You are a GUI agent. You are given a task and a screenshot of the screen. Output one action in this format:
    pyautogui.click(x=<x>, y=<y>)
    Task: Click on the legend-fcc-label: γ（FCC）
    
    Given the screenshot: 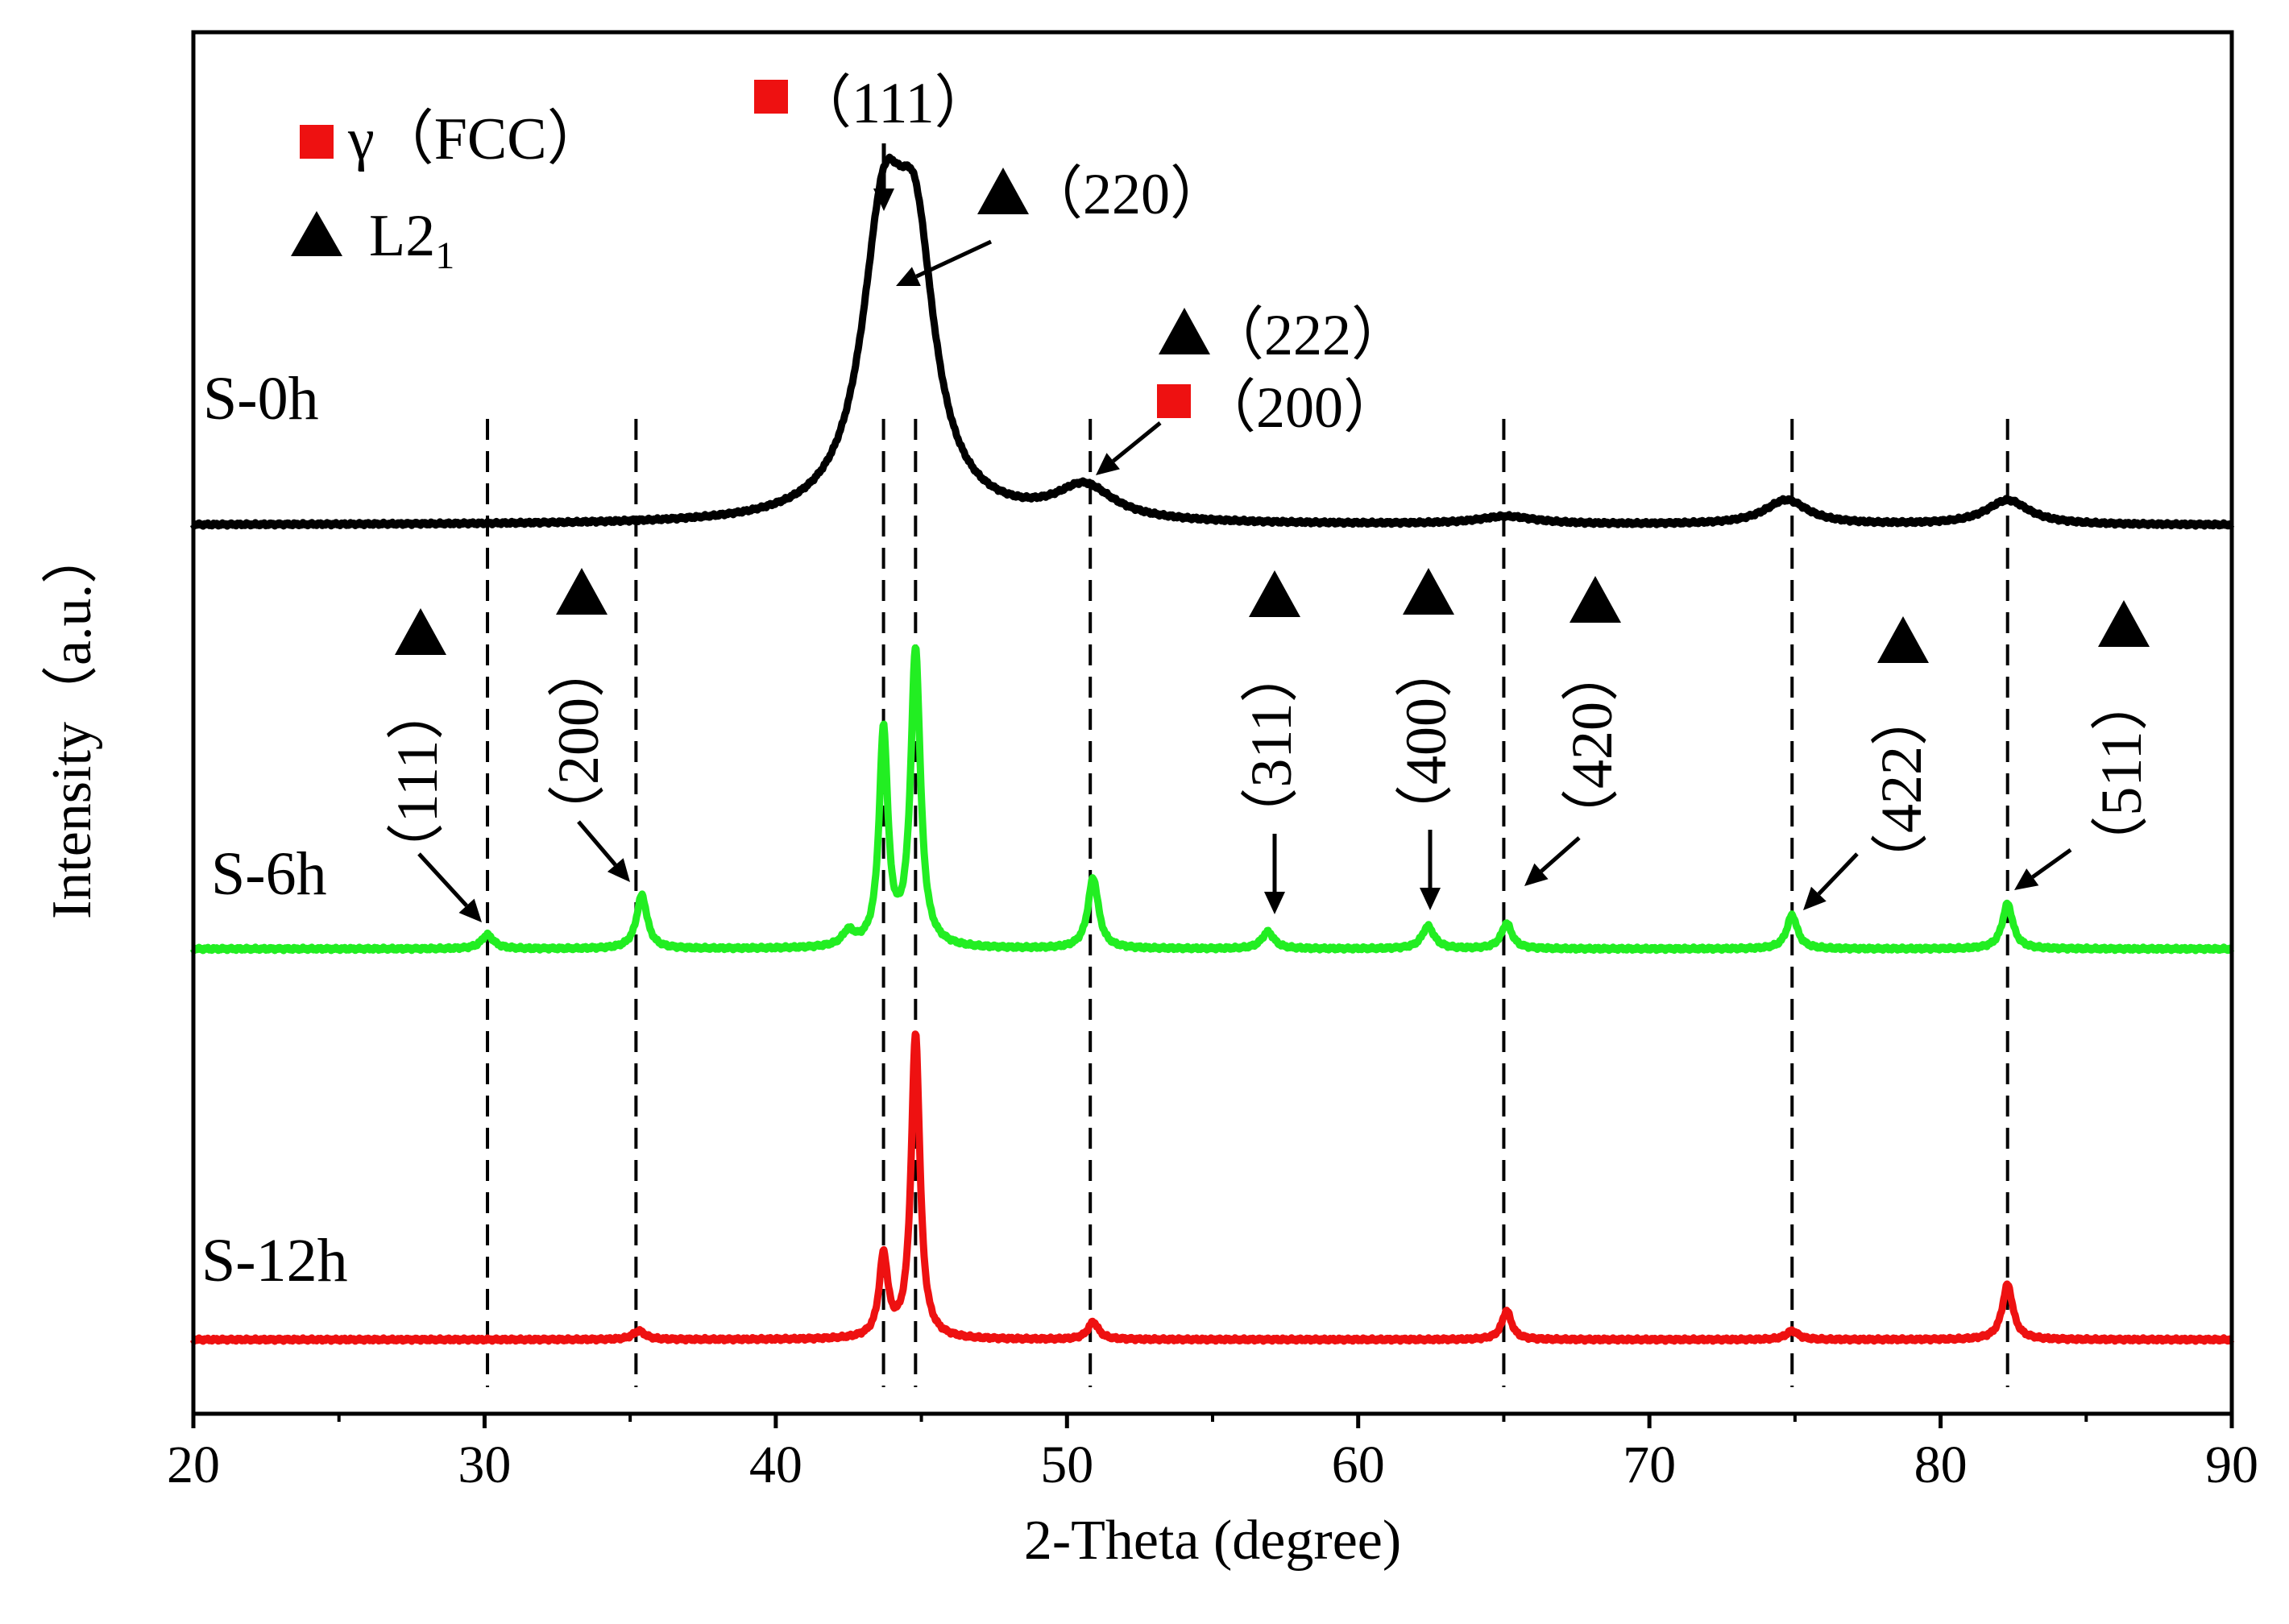 What is the action you would take?
    pyautogui.click(x=477, y=139)
    